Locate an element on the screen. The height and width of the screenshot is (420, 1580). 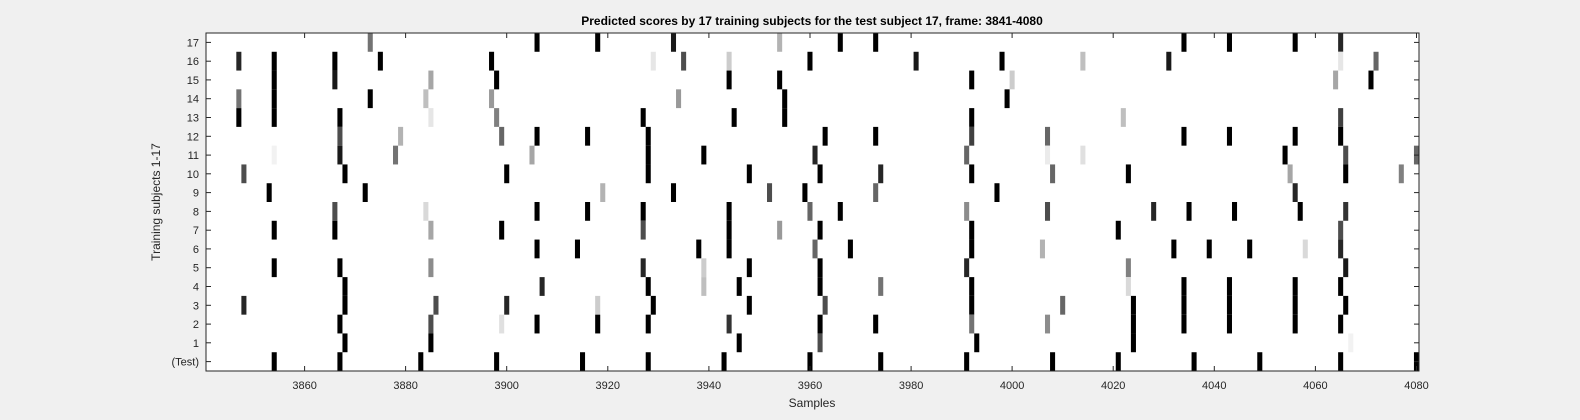
x-tick-label: 4000 is located at coordinates (1012, 386).